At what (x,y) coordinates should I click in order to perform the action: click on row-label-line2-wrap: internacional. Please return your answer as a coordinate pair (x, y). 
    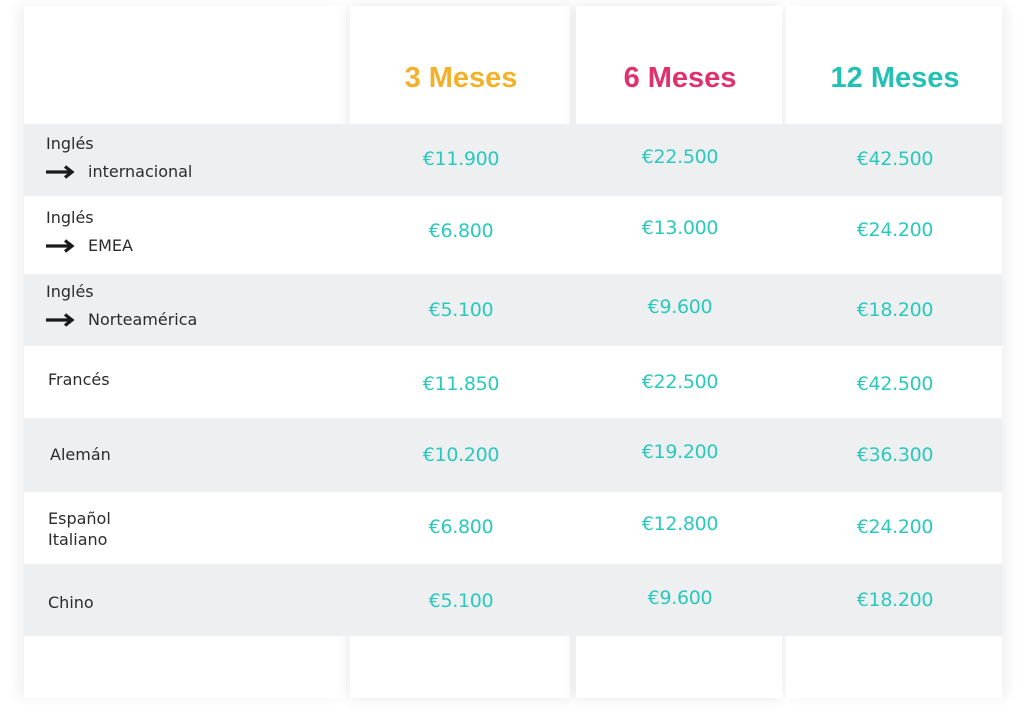
    Looking at the image, I should click on (119, 172).